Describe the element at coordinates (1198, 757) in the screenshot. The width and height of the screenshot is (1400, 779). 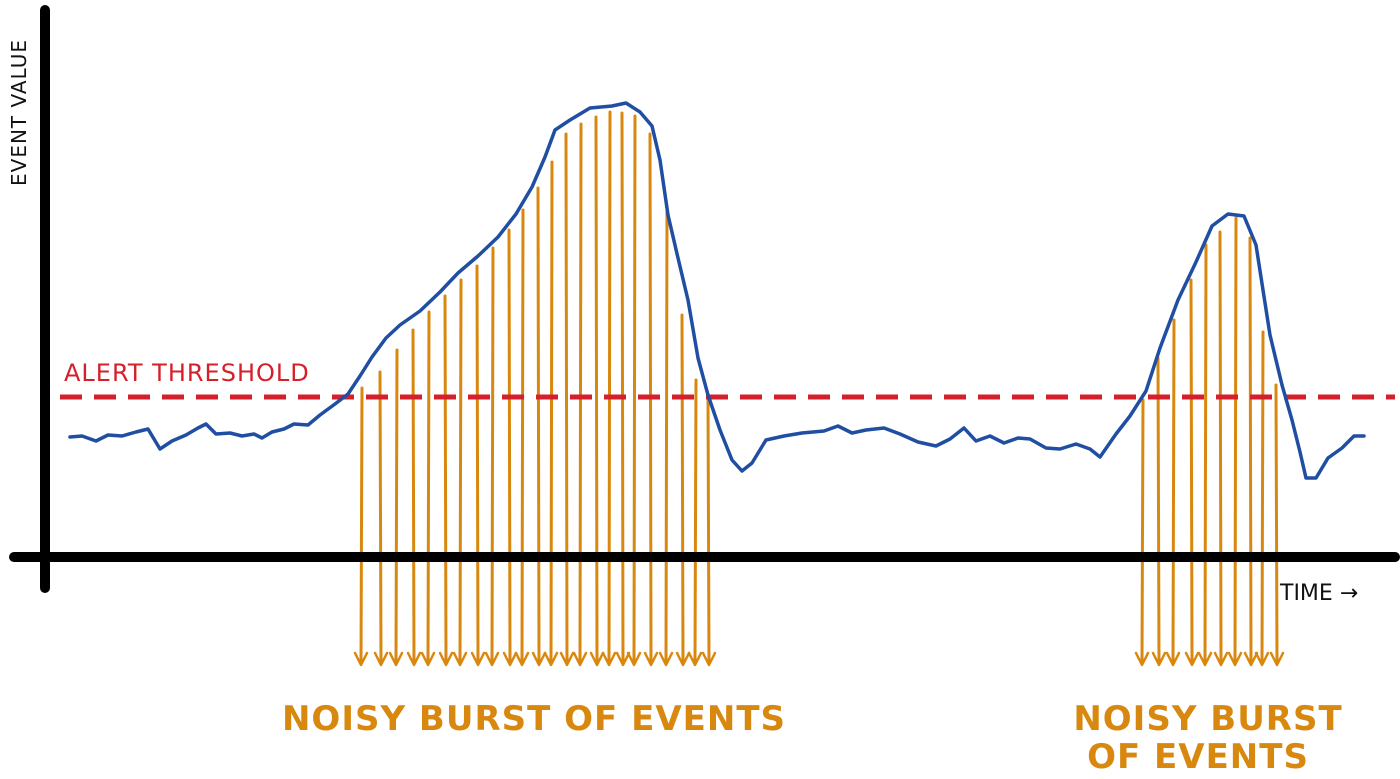
I see `burst-2-label-line-2: OF EVENTS` at that location.